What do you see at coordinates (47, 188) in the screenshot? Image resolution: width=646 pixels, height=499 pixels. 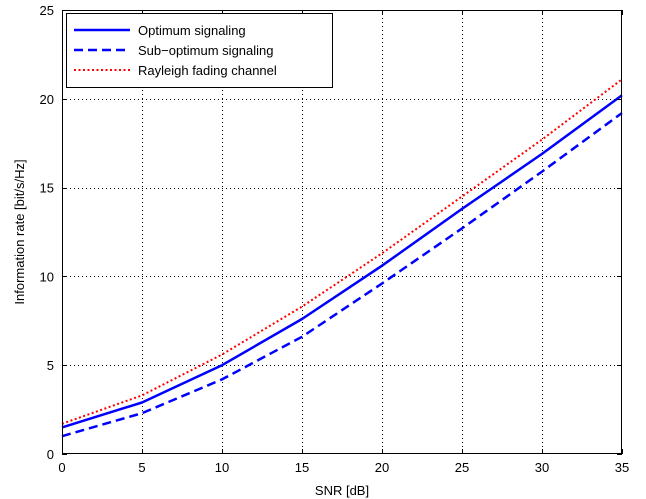 I see `y-tick-label: 15` at bounding box center [47, 188].